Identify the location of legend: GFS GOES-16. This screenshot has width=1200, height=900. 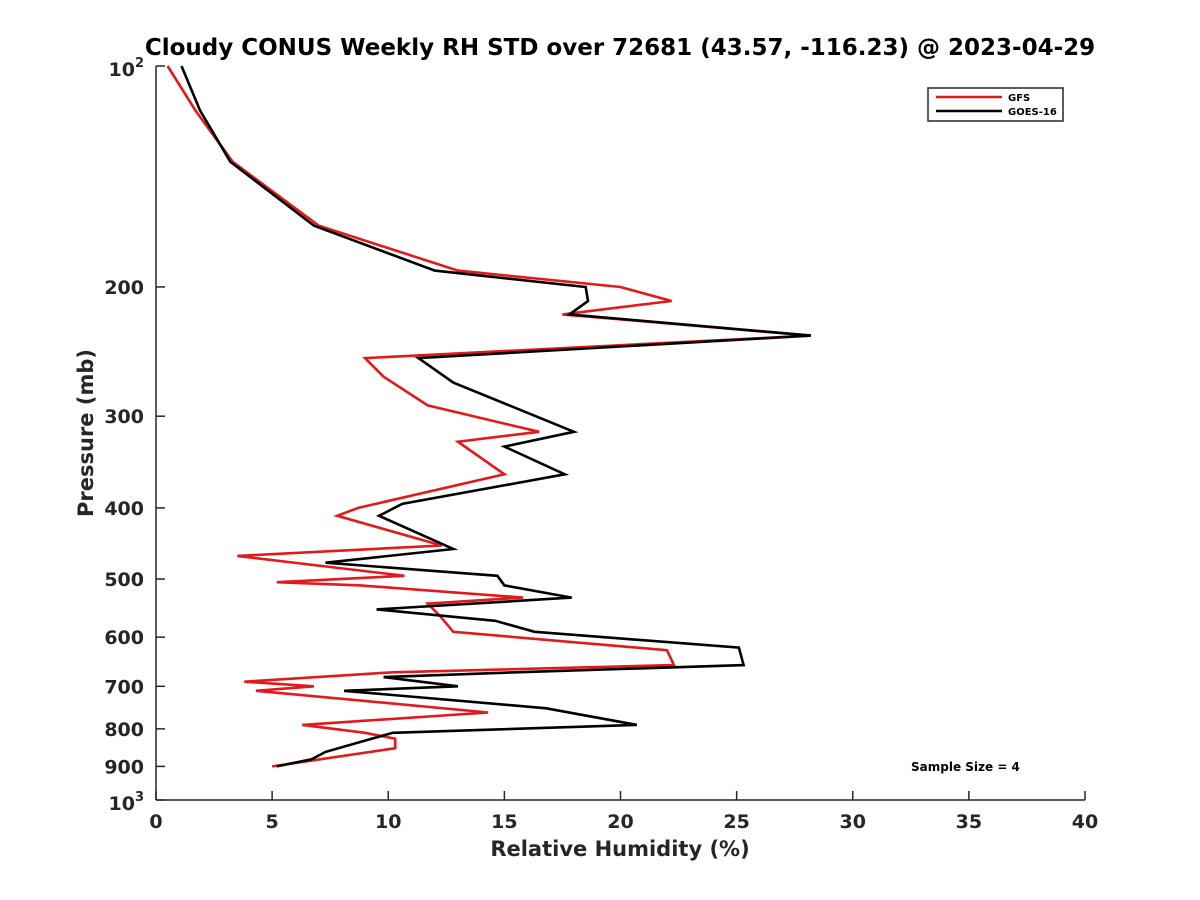
(995, 104).